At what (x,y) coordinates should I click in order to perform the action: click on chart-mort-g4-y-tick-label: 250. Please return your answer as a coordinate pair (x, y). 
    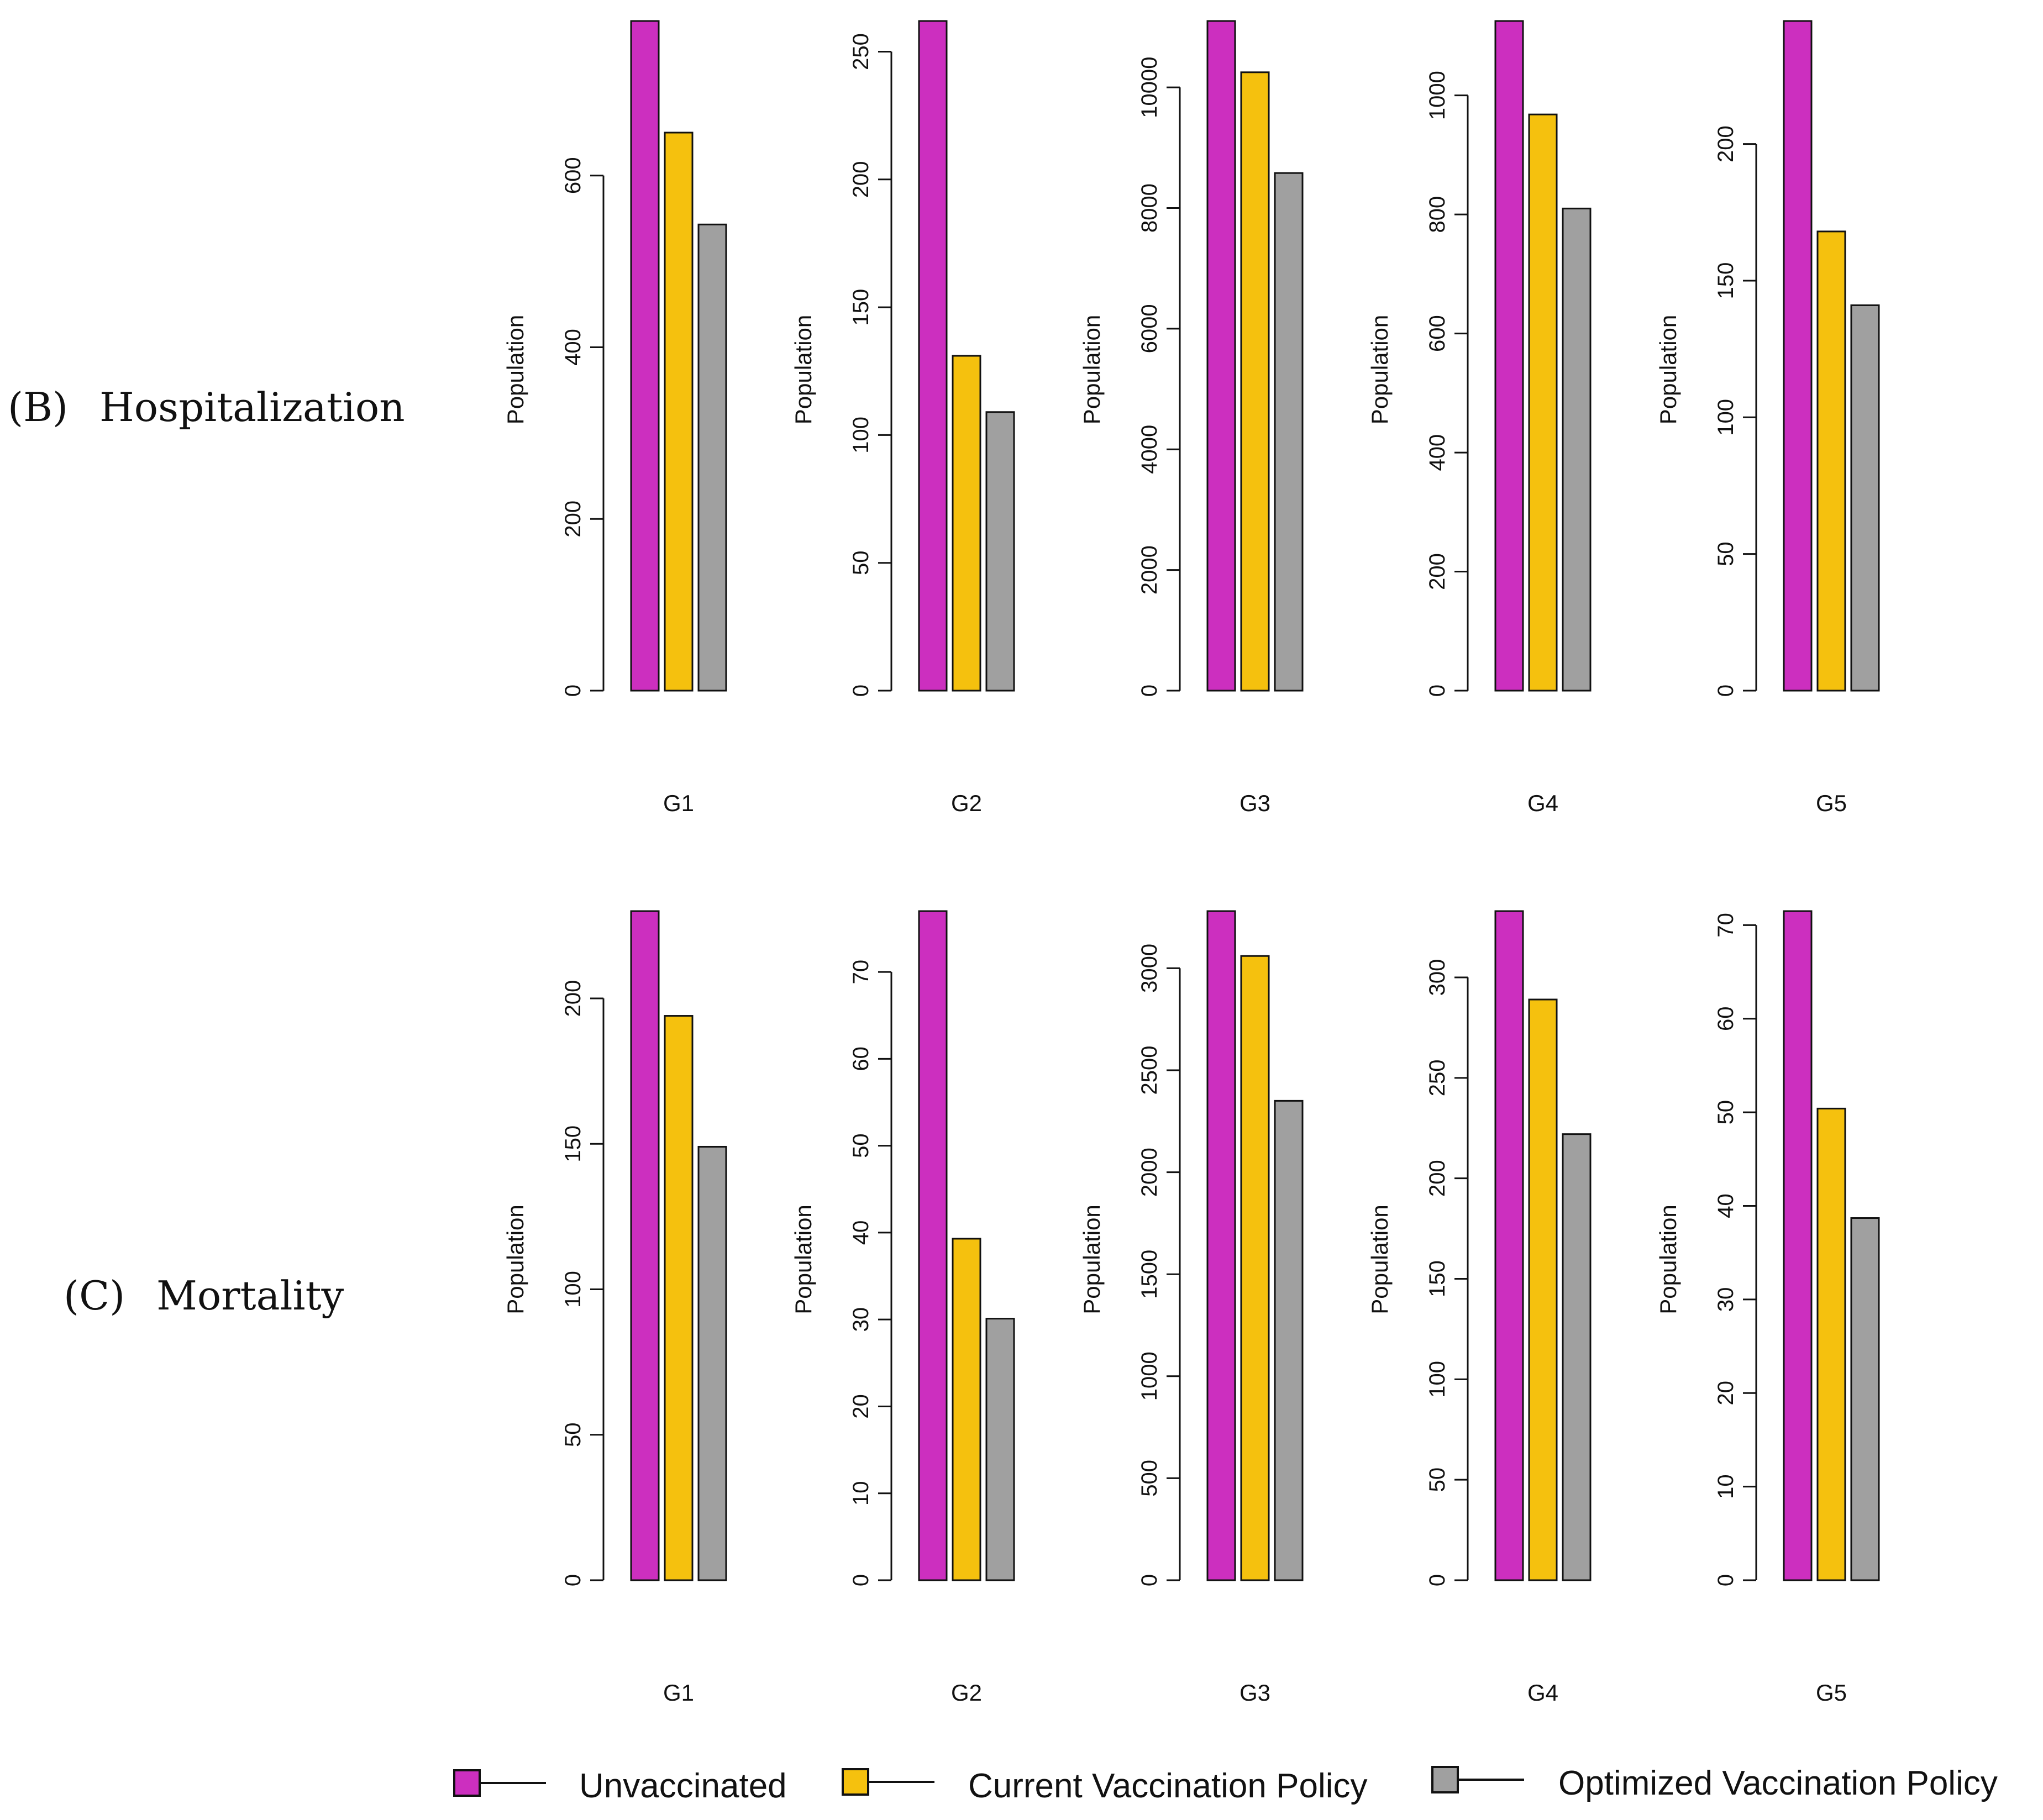
    Looking at the image, I should click on (1437, 1077).